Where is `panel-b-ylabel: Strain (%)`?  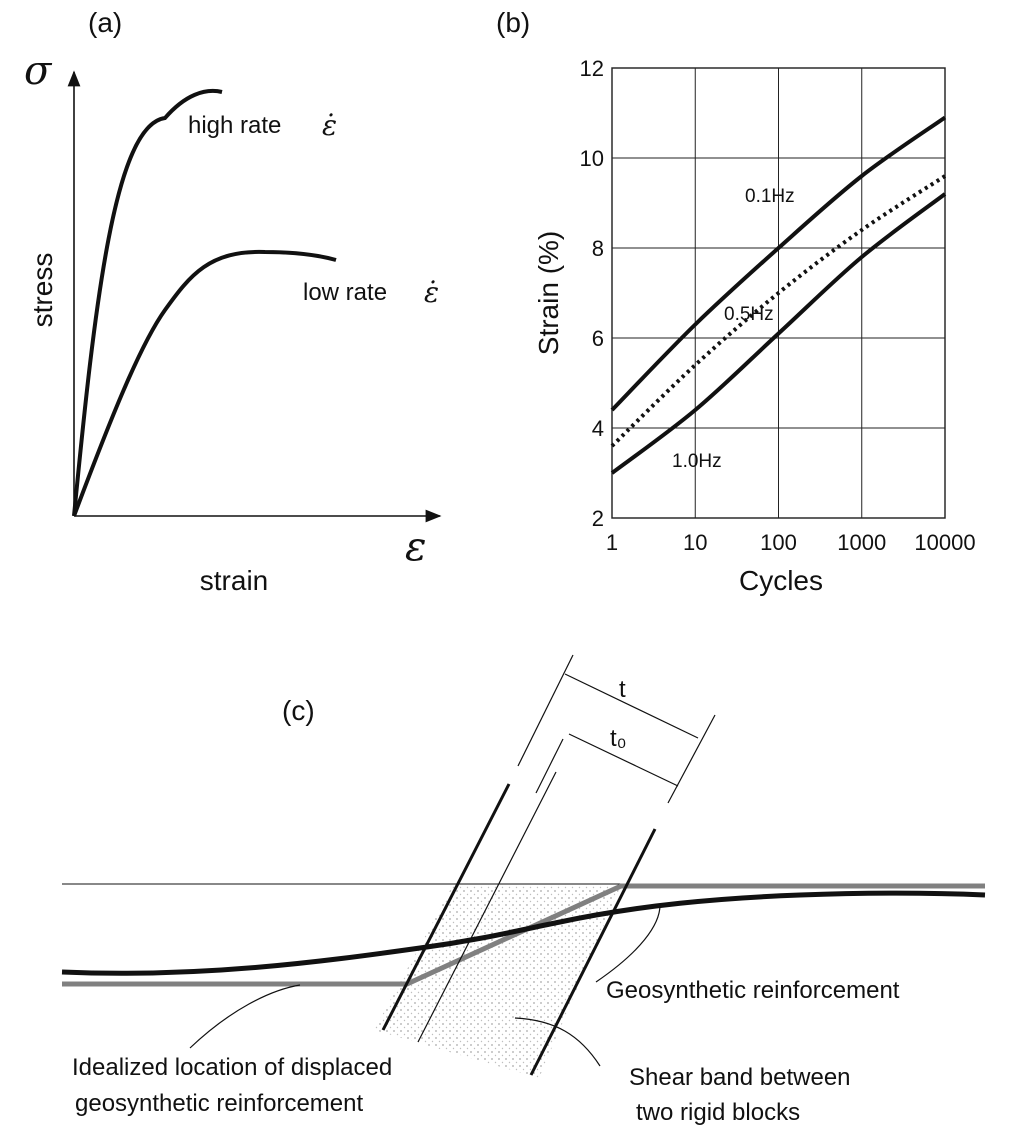 panel-b-ylabel: Strain (%) is located at coordinates (548, 293).